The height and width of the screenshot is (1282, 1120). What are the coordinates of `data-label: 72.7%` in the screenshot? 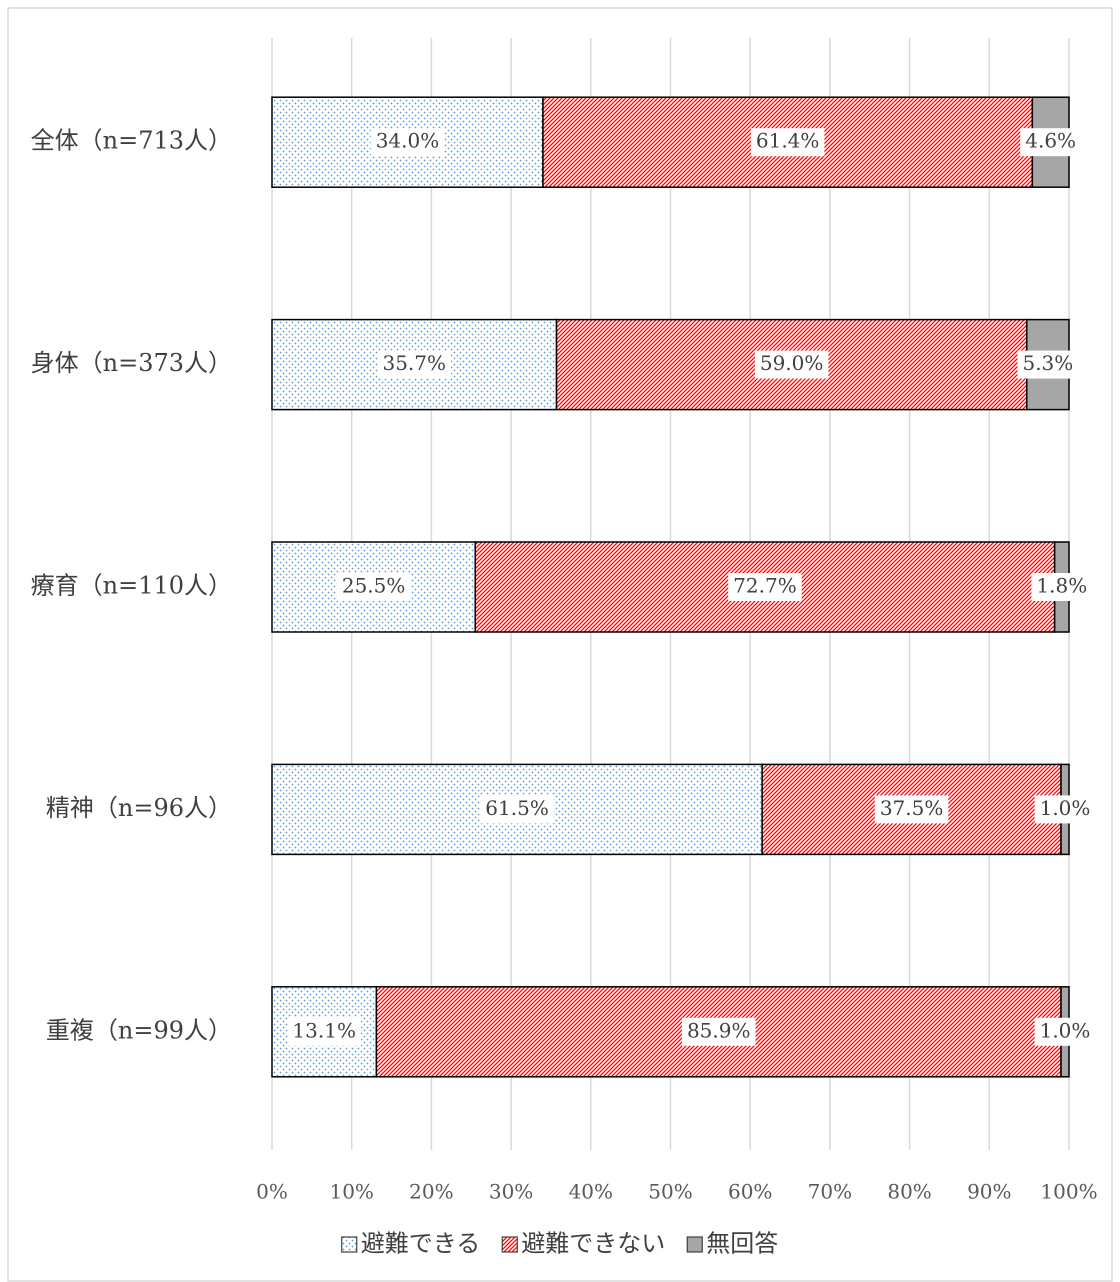 It's located at (765, 586).